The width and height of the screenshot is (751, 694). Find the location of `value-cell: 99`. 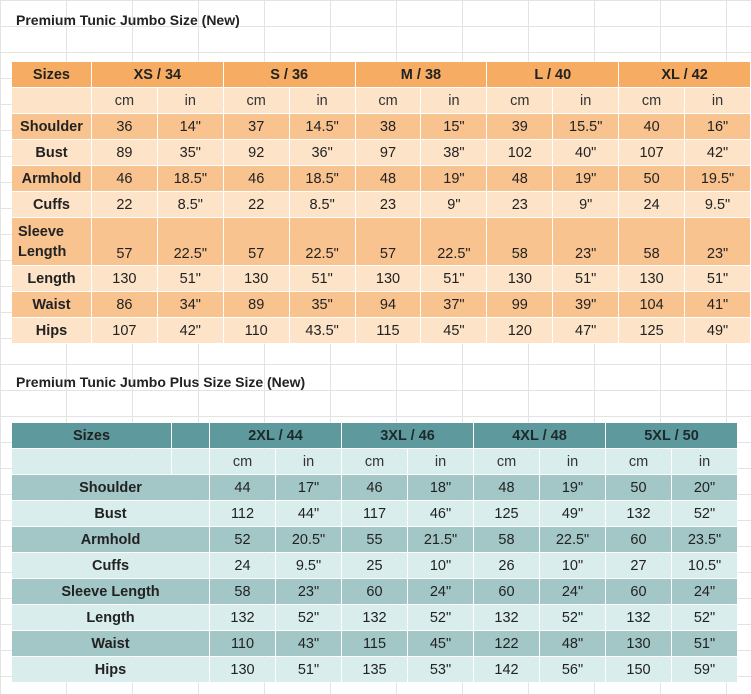

value-cell: 99 is located at coordinates (520, 304).